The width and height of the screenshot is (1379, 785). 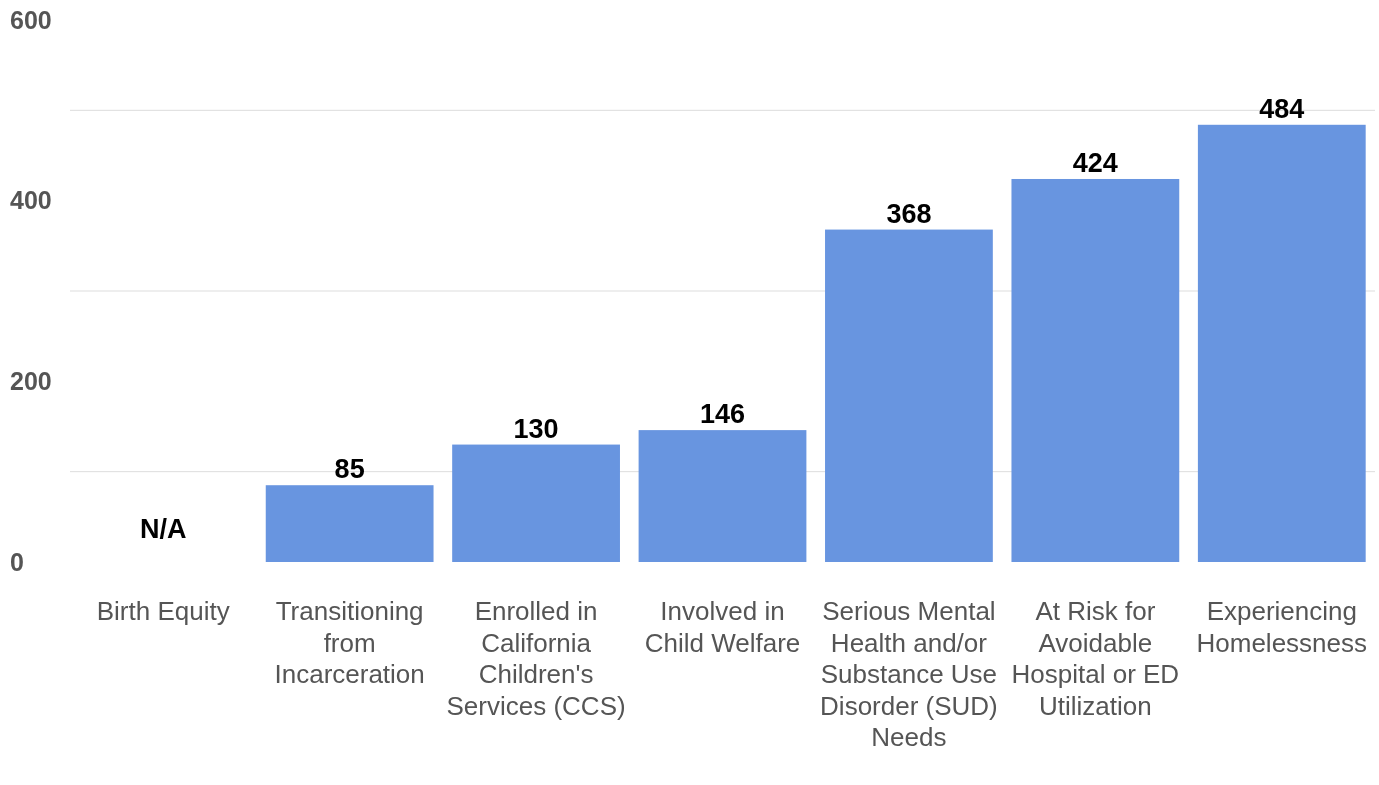 I want to click on x-tick-label: Experiencing Homelessness, so click(x=1282, y=627).